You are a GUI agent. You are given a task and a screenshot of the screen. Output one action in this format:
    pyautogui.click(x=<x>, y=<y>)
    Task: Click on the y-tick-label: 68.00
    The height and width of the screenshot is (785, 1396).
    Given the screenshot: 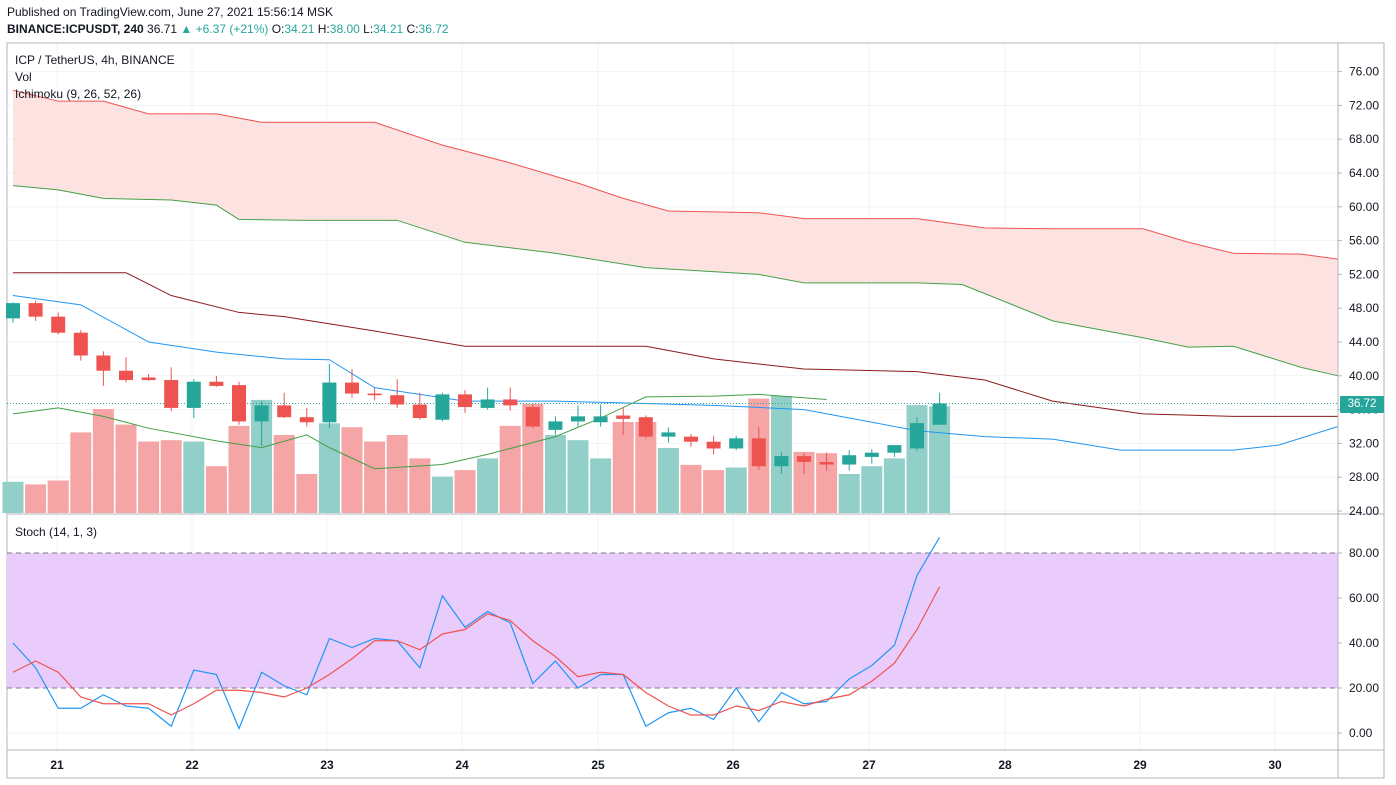 What is the action you would take?
    pyautogui.click(x=1364, y=139)
    